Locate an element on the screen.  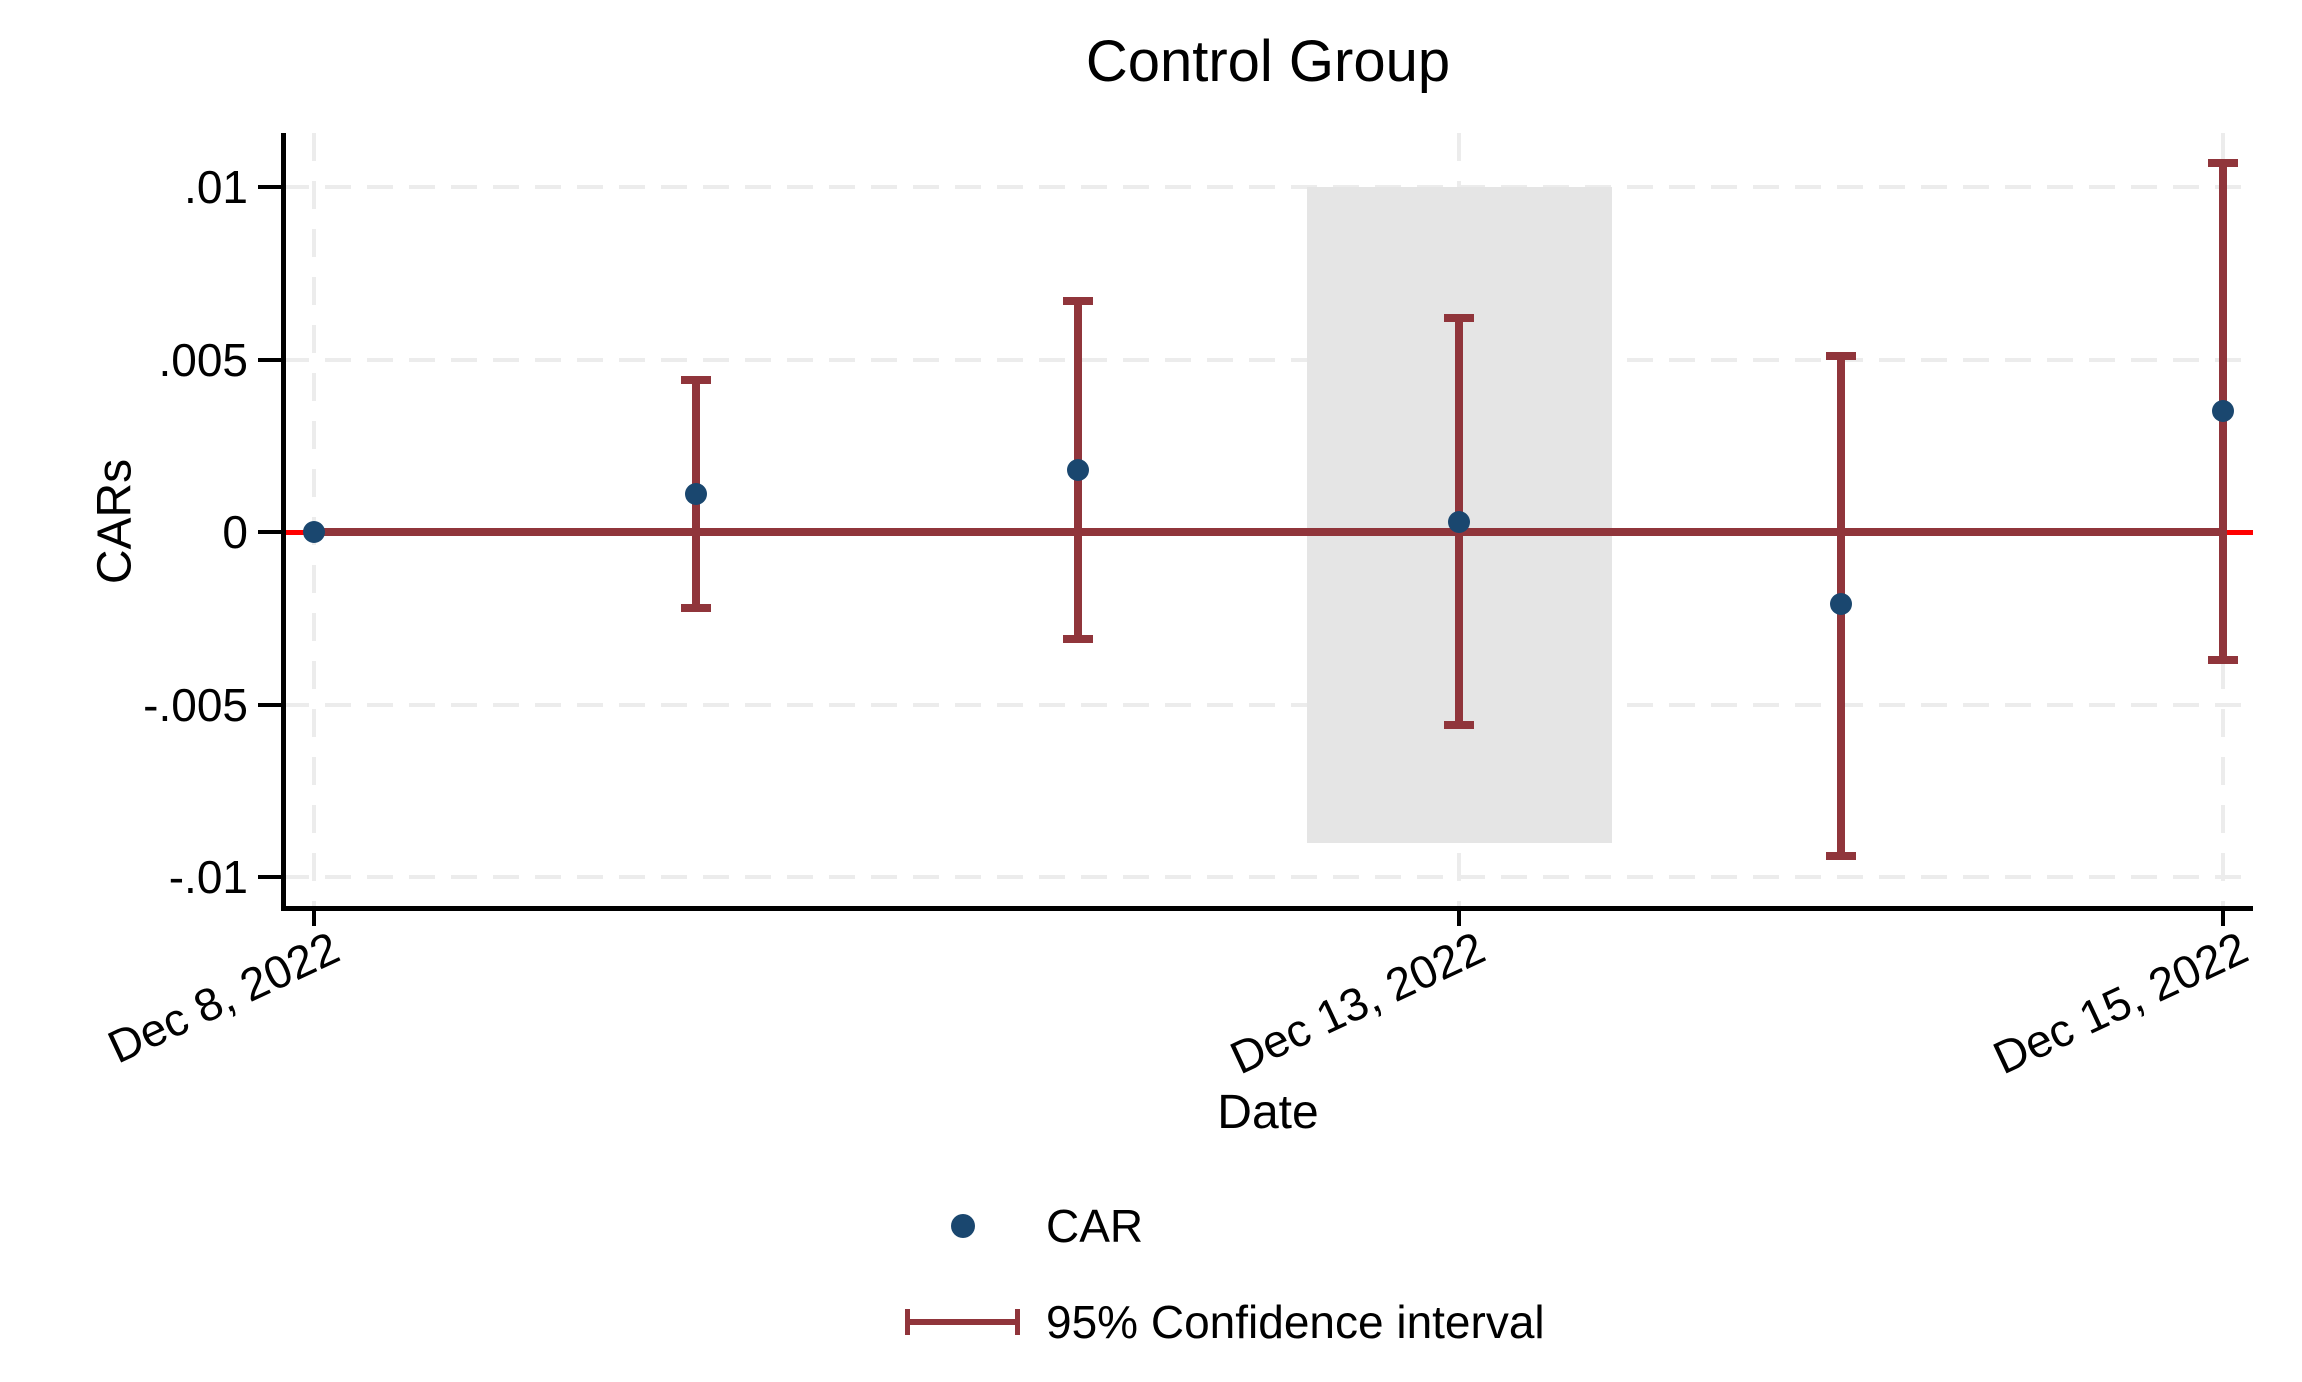
x-tick-label: Dec 13, 2022 is located at coordinates (1357, 1003).